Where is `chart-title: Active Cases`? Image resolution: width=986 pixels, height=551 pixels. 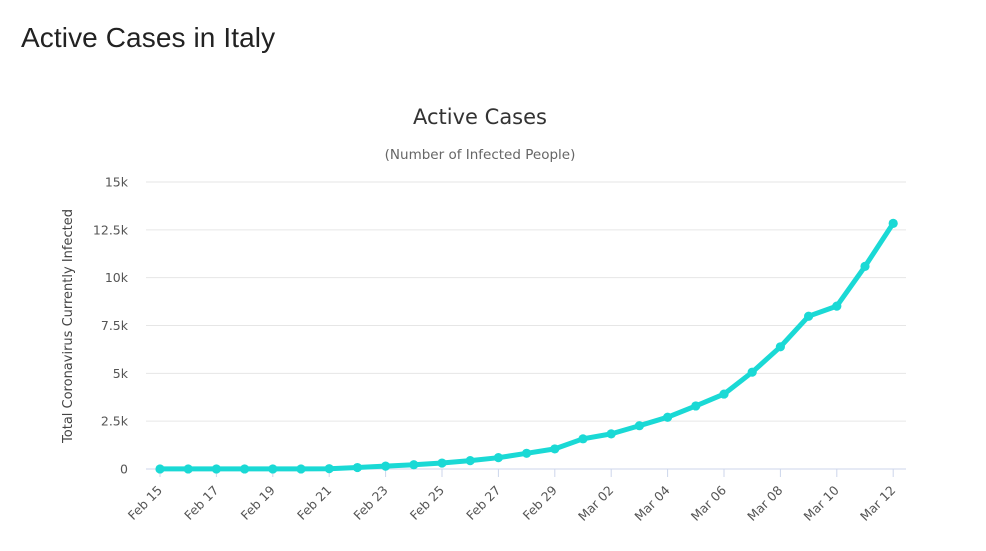 chart-title: Active Cases is located at coordinates (480, 117).